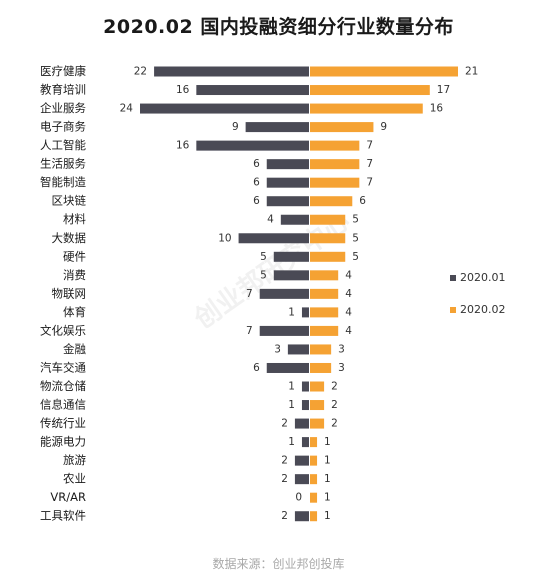  I want to click on category-label: 电子商务, so click(63, 127).